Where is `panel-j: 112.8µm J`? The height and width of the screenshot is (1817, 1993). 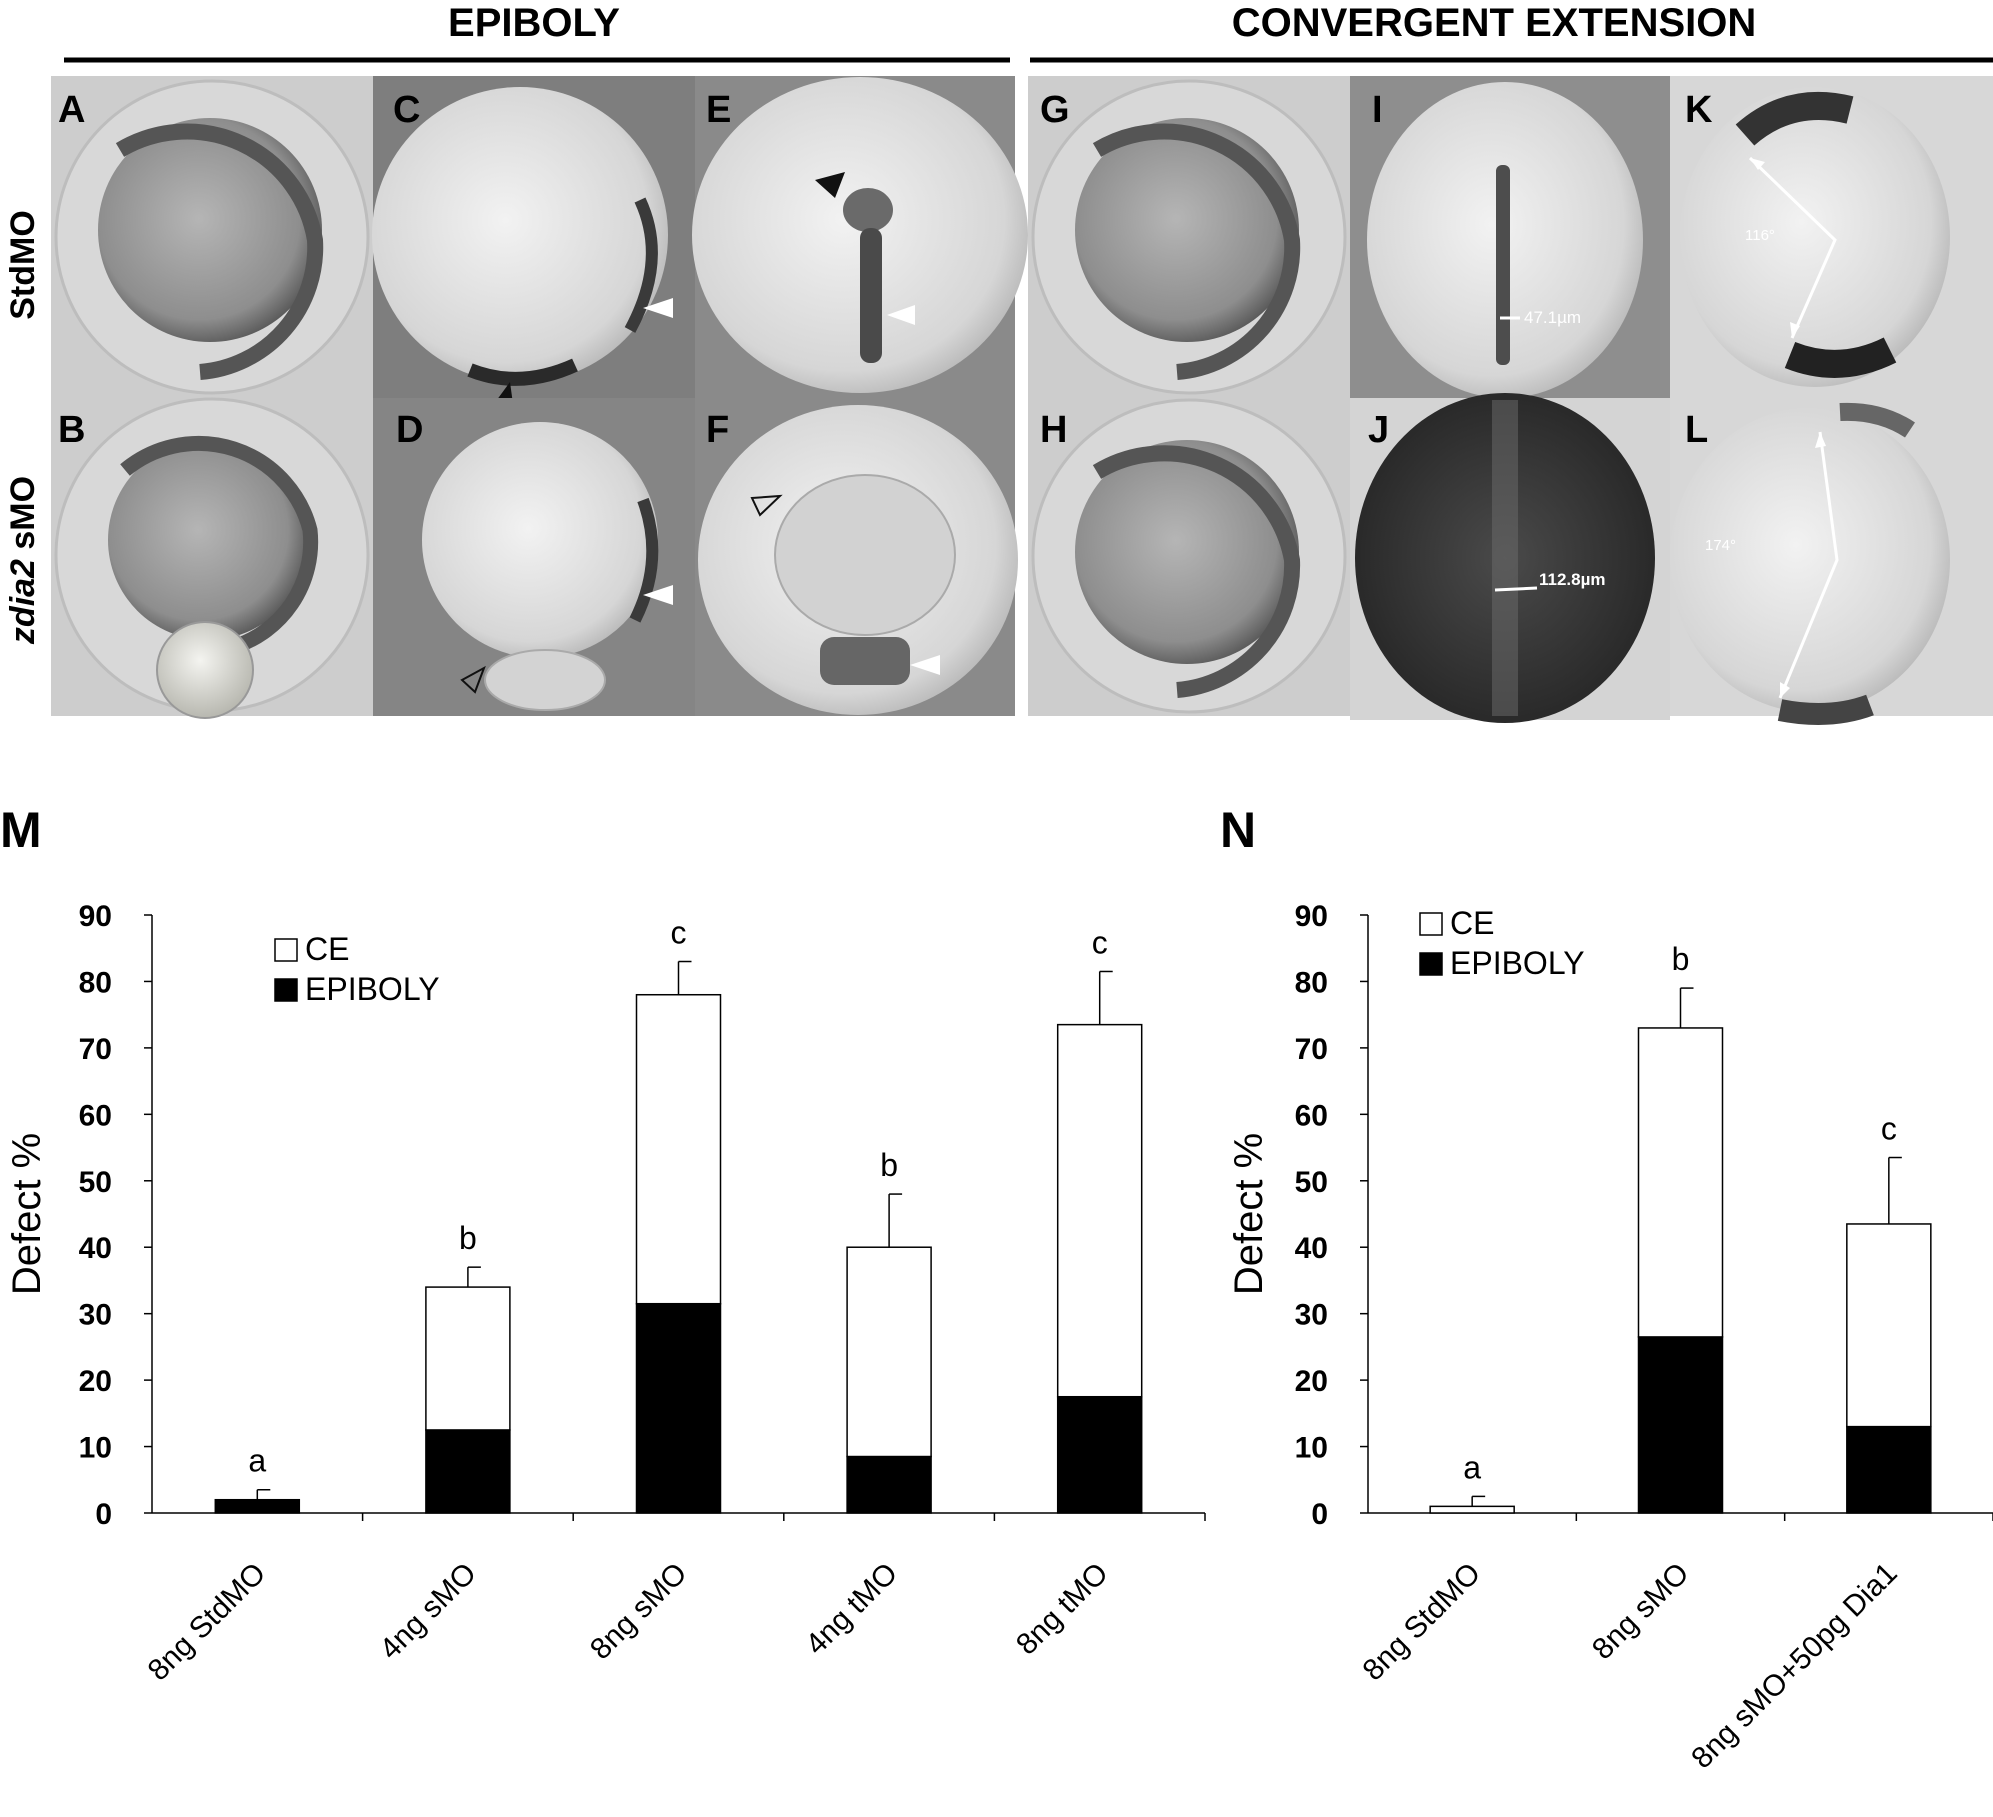 panel-j: 112.8µm J is located at coordinates (1510, 558).